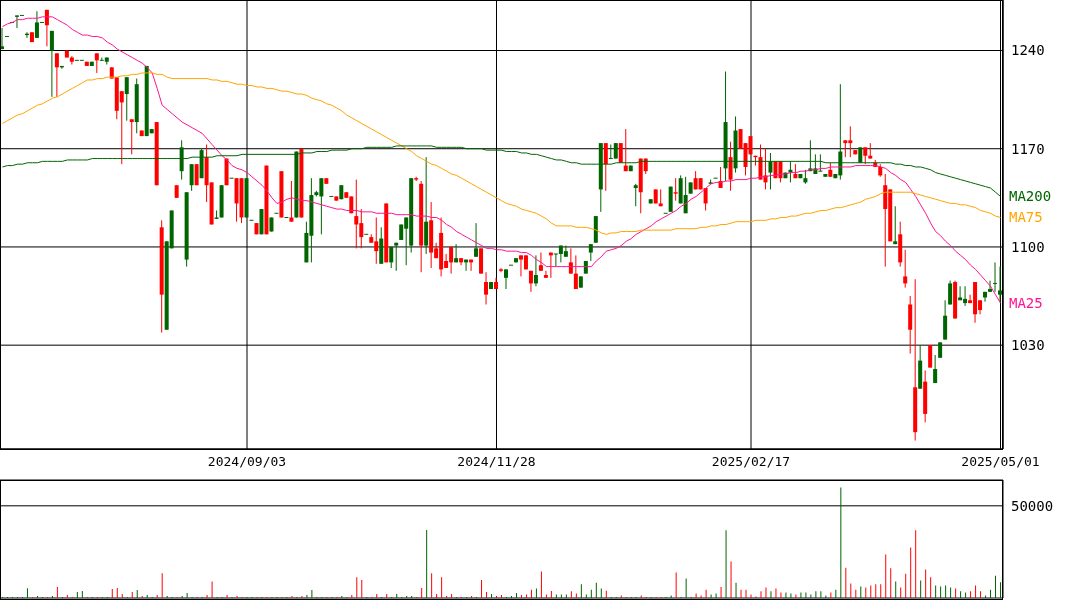 This screenshot has height=600, width=1065. I want to click on y-tick-label: 1170, so click(1028, 148).